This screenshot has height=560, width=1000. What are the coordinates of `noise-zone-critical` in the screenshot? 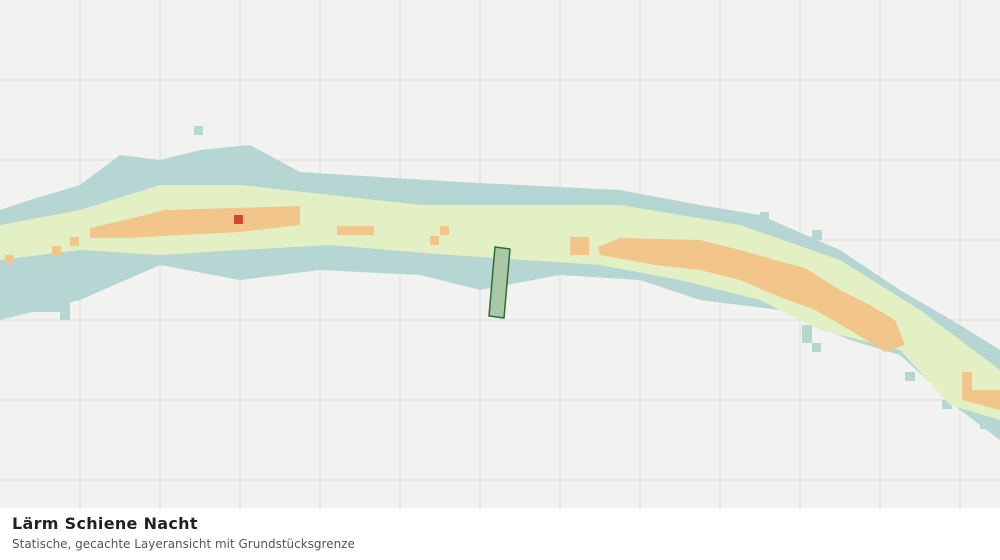 It's located at (238, 219).